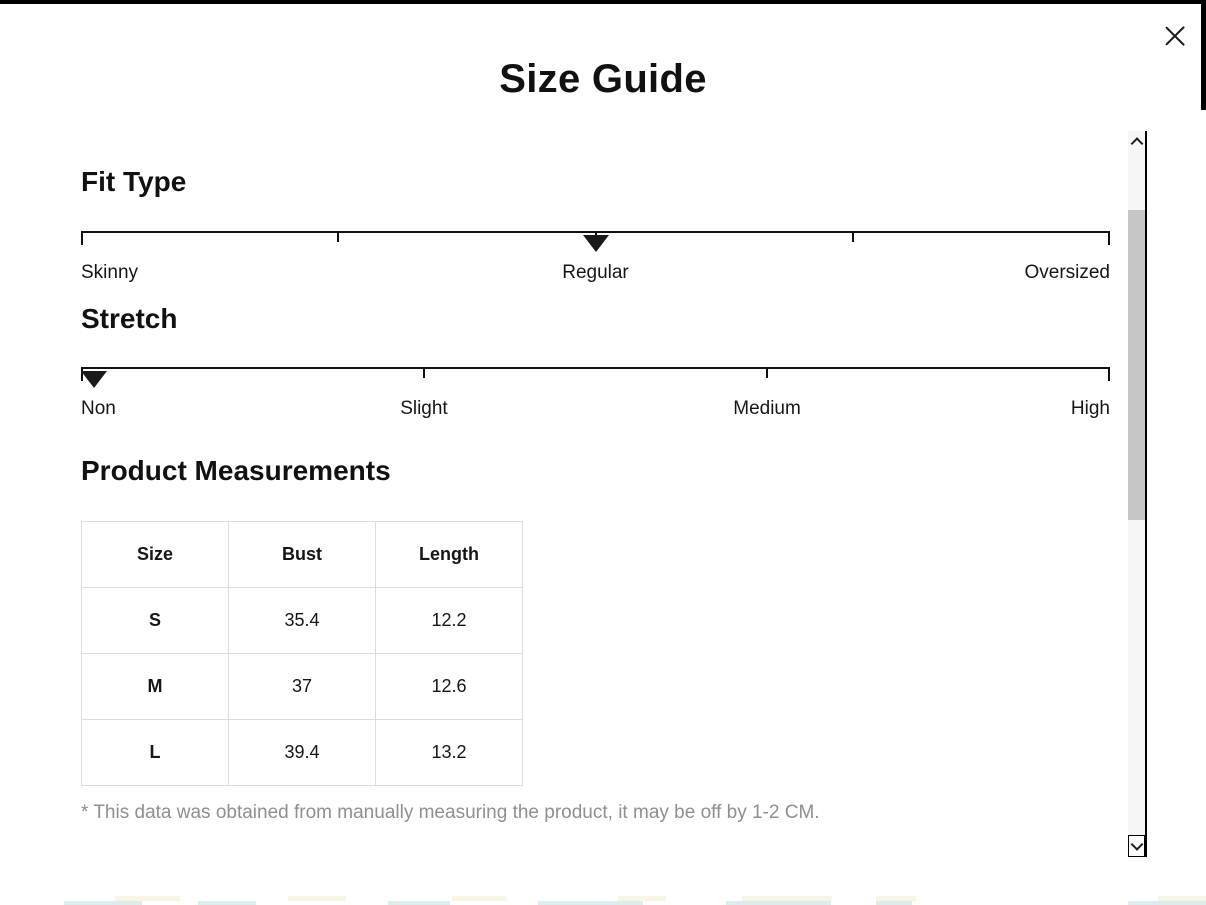 This screenshot has height=905, width=1206. Describe the element at coordinates (134, 181) in the screenshot. I see `fit-type-heading: Fit Type` at that location.